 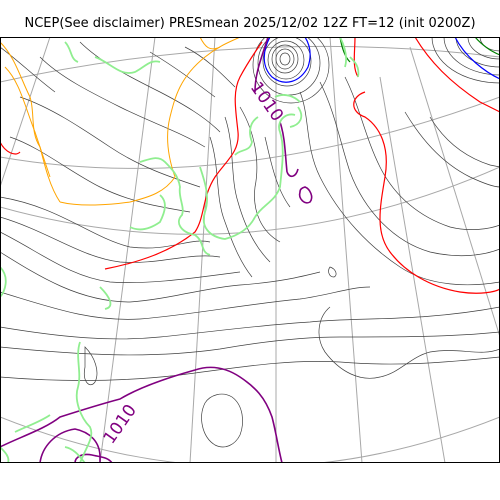 I want to click on isobar-green, so click(x=487, y=46).